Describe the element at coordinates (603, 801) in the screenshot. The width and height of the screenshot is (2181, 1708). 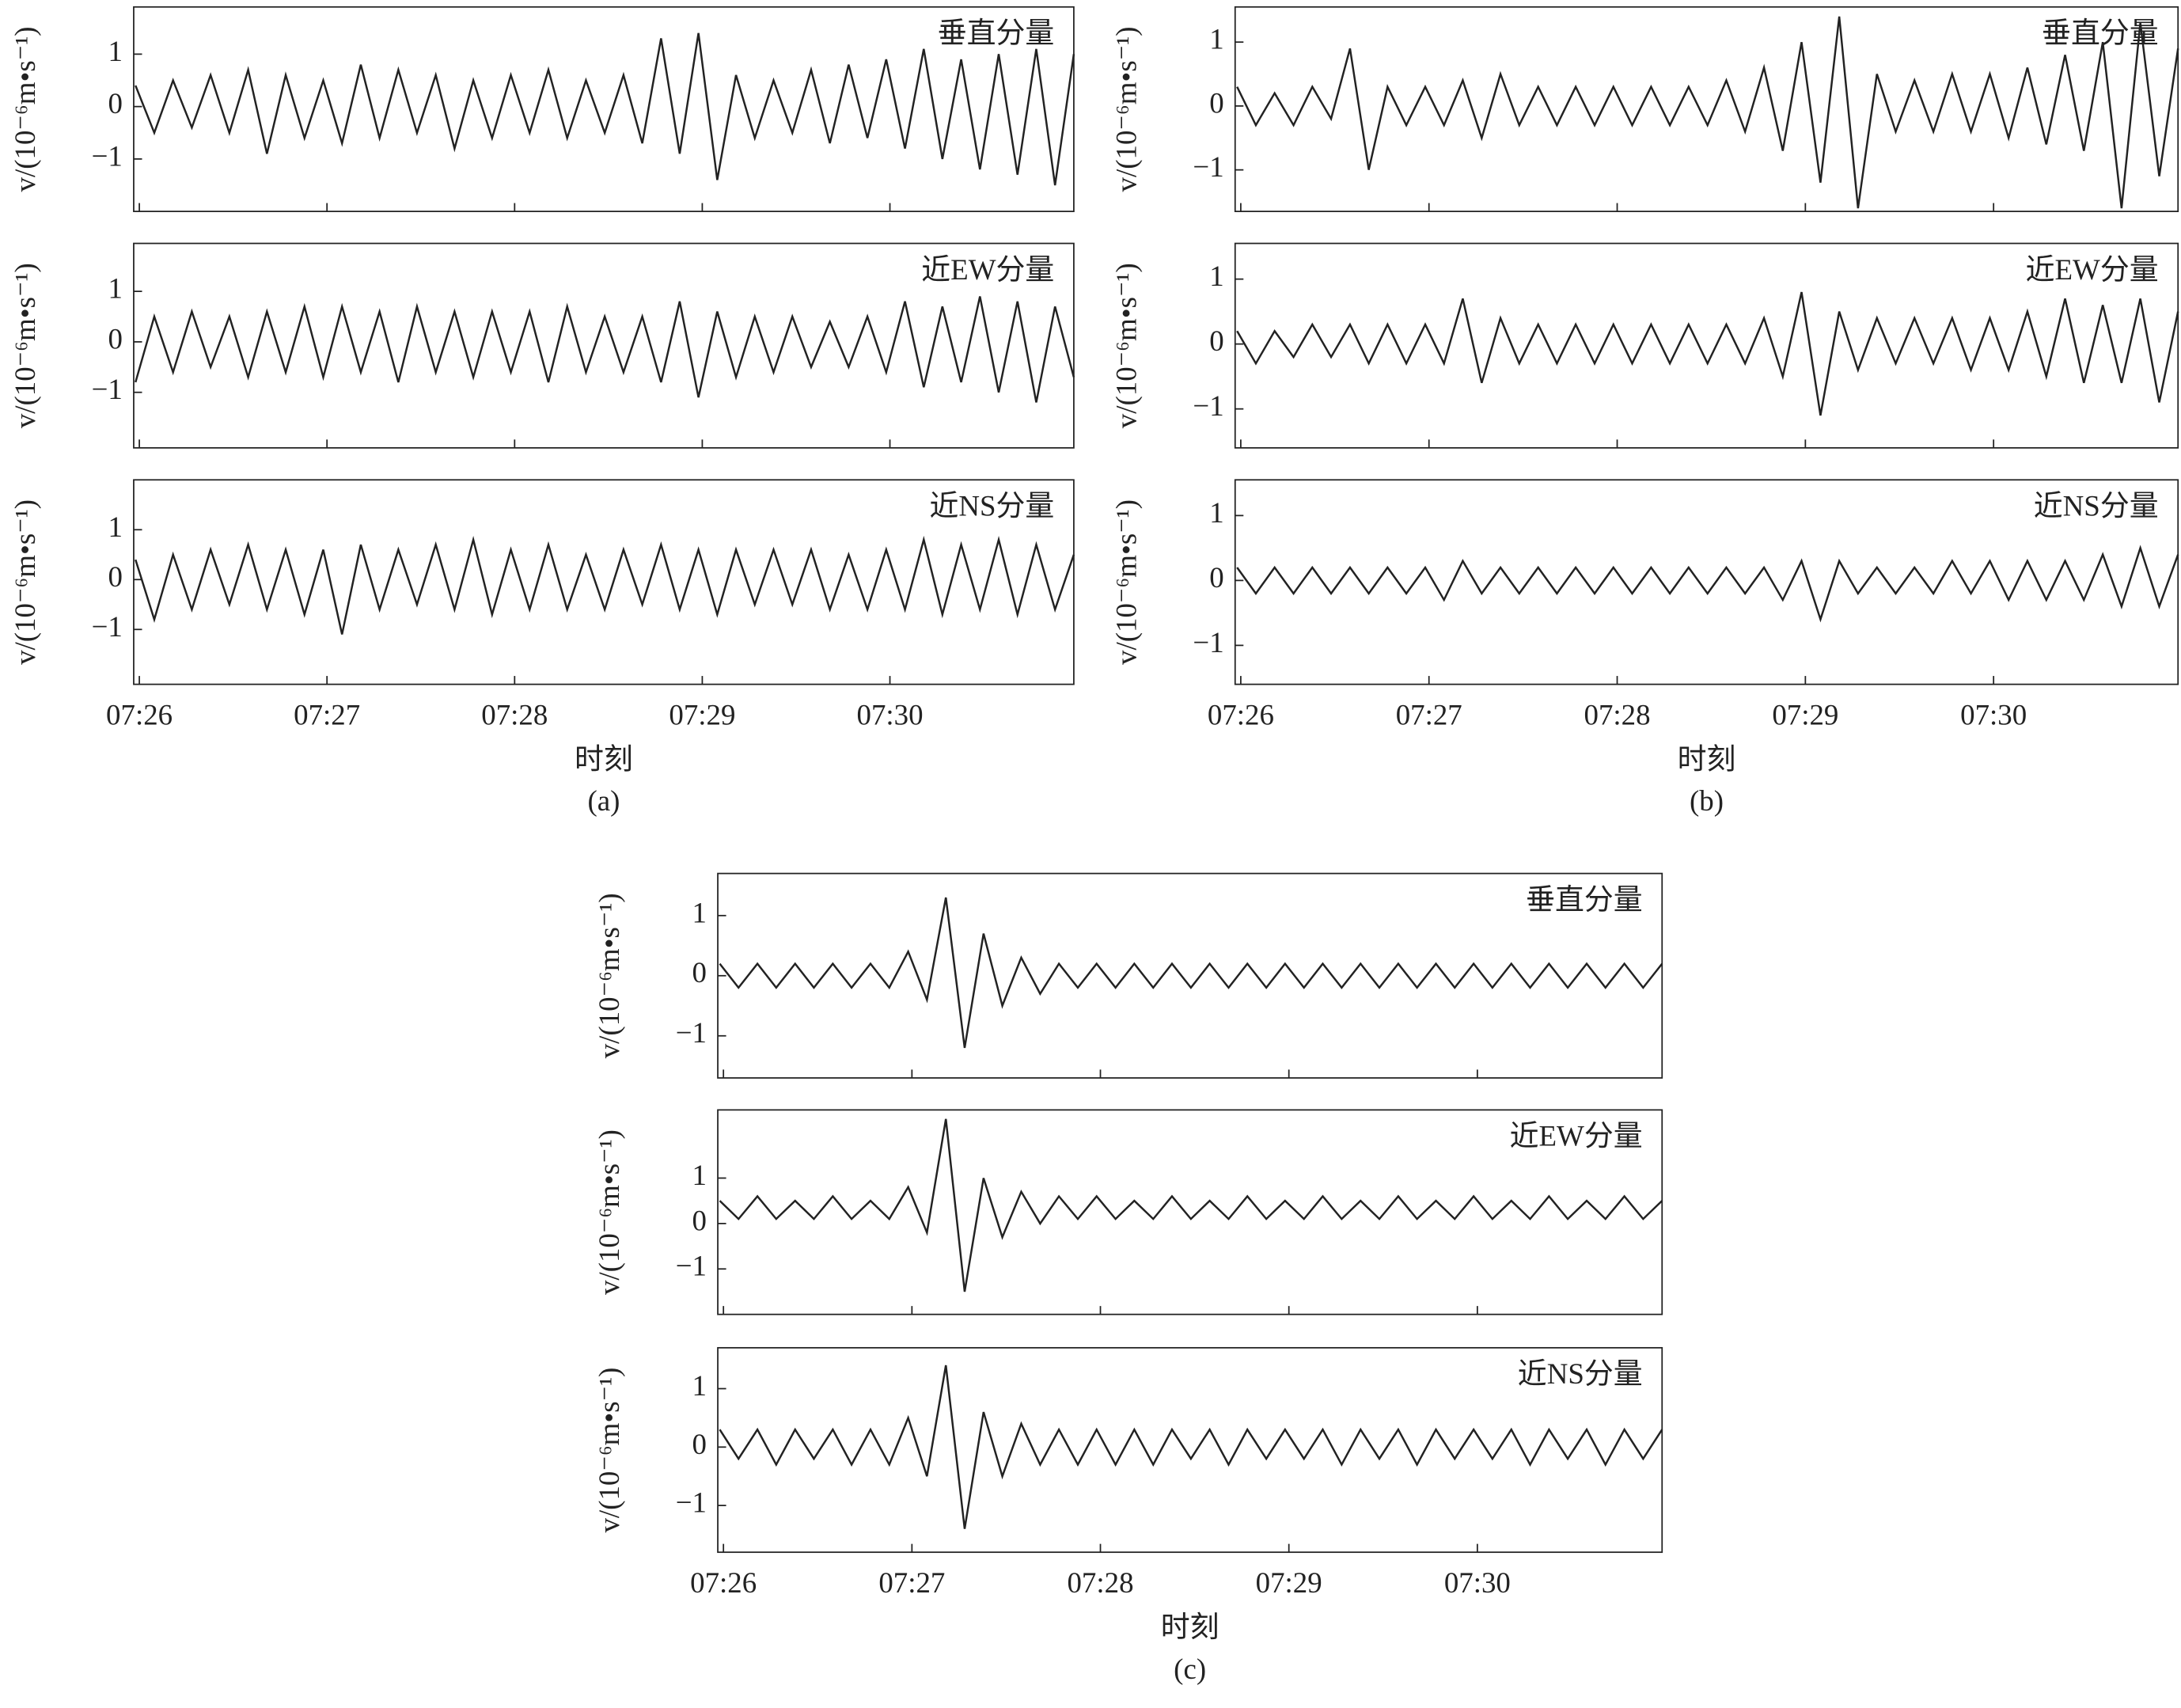
I see `caption: (a)` at that location.